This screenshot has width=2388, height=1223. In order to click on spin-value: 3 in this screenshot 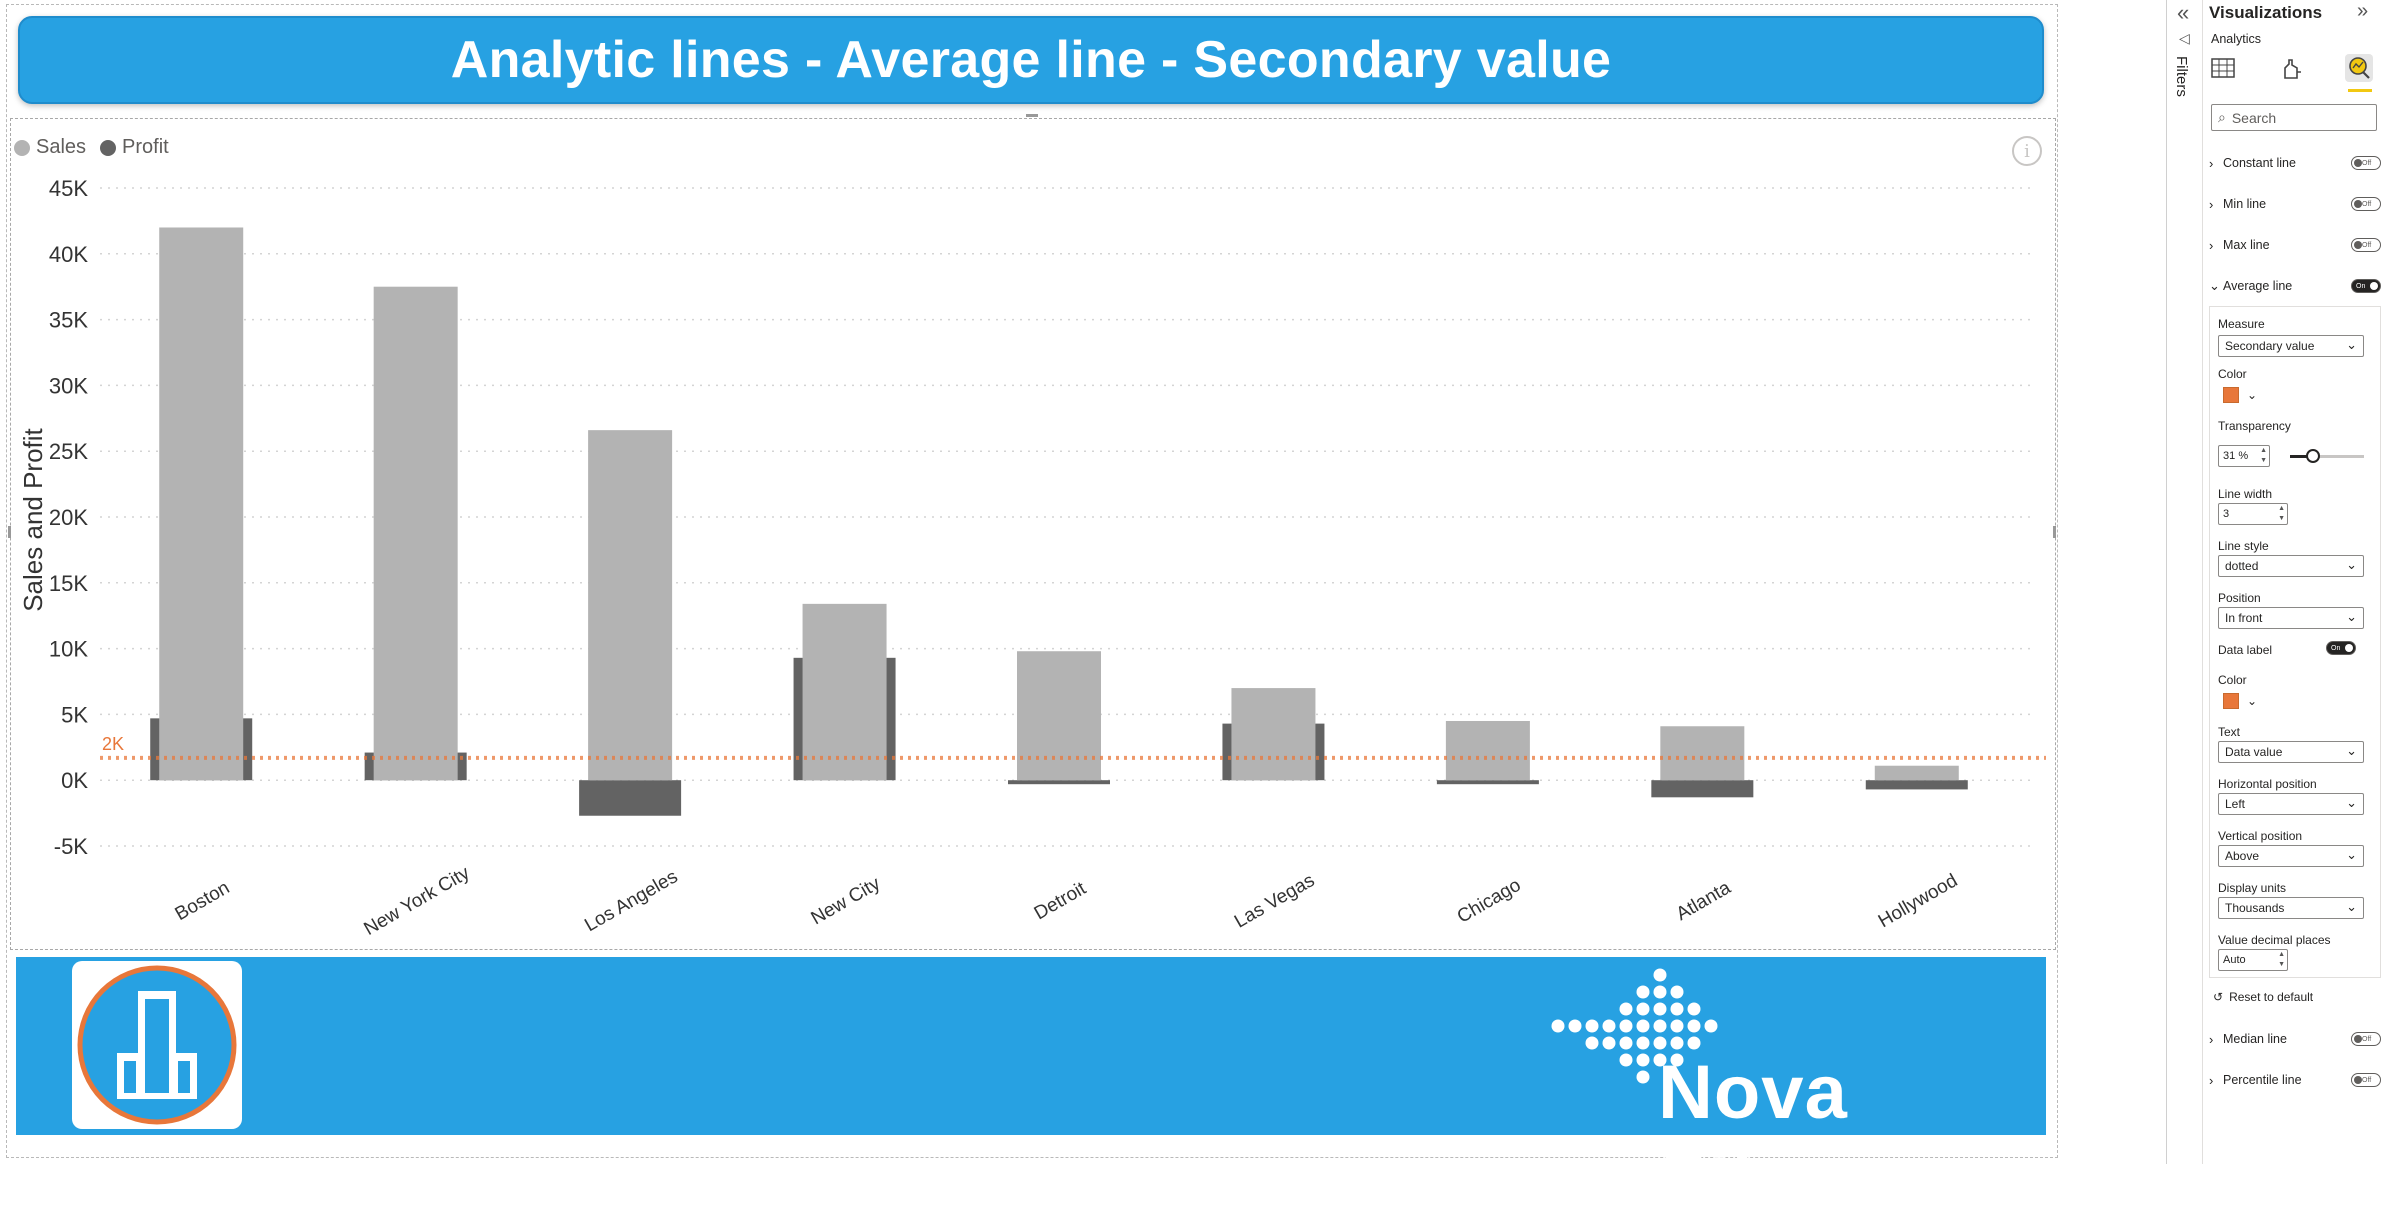, I will do `click(2226, 514)`.